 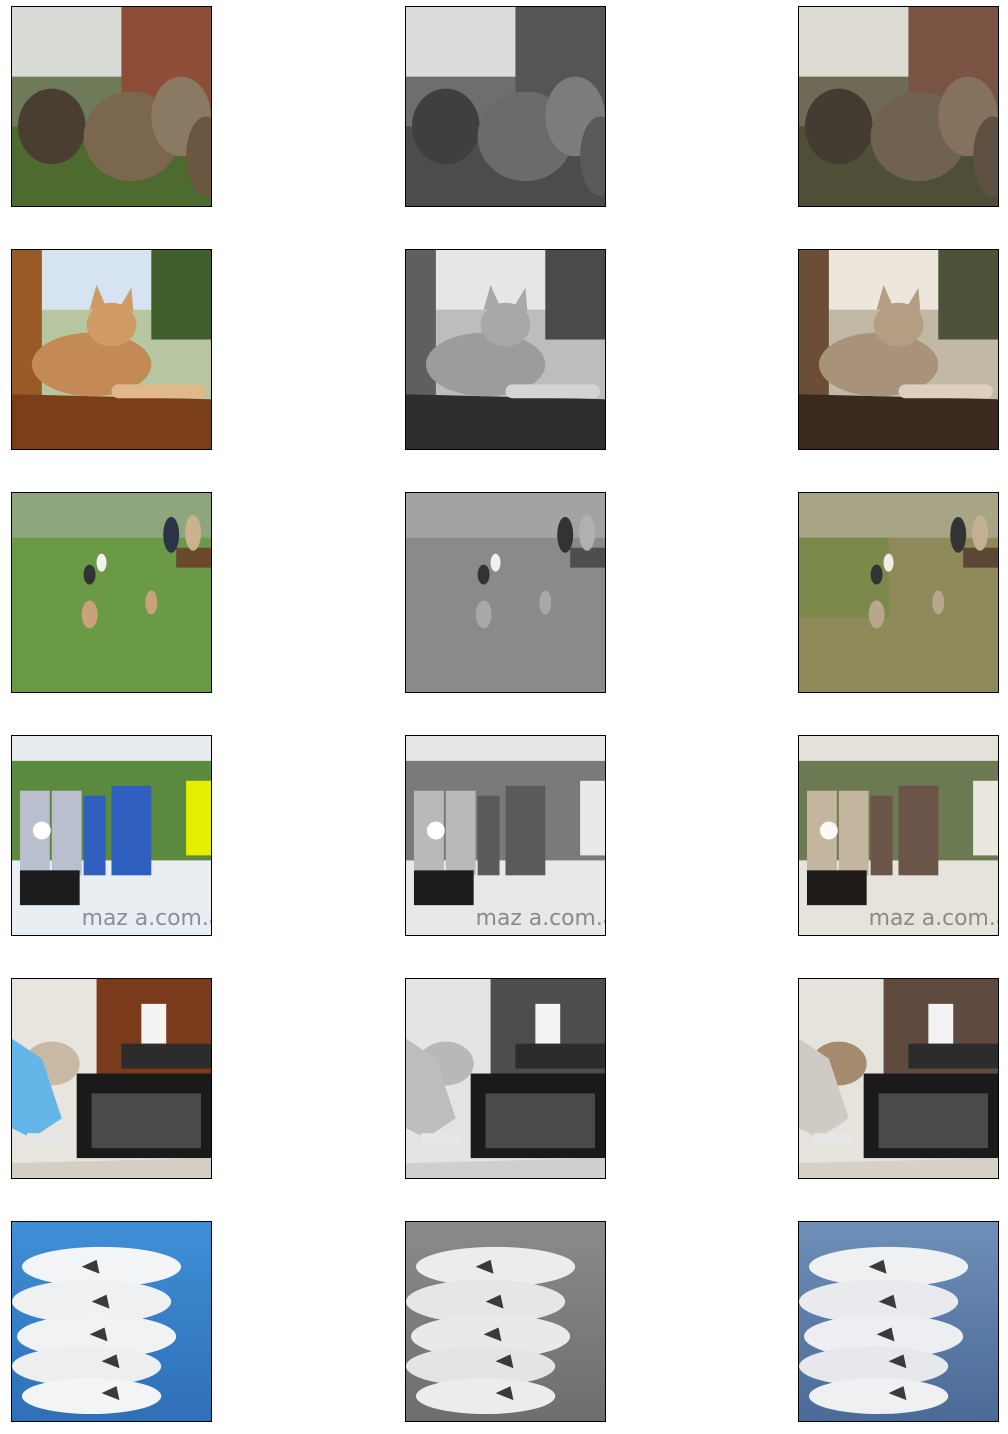 What do you see at coordinates (111, 835) in the screenshot?
I see `soccer-original-image: maz a.com.au` at bounding box center [111, 835].